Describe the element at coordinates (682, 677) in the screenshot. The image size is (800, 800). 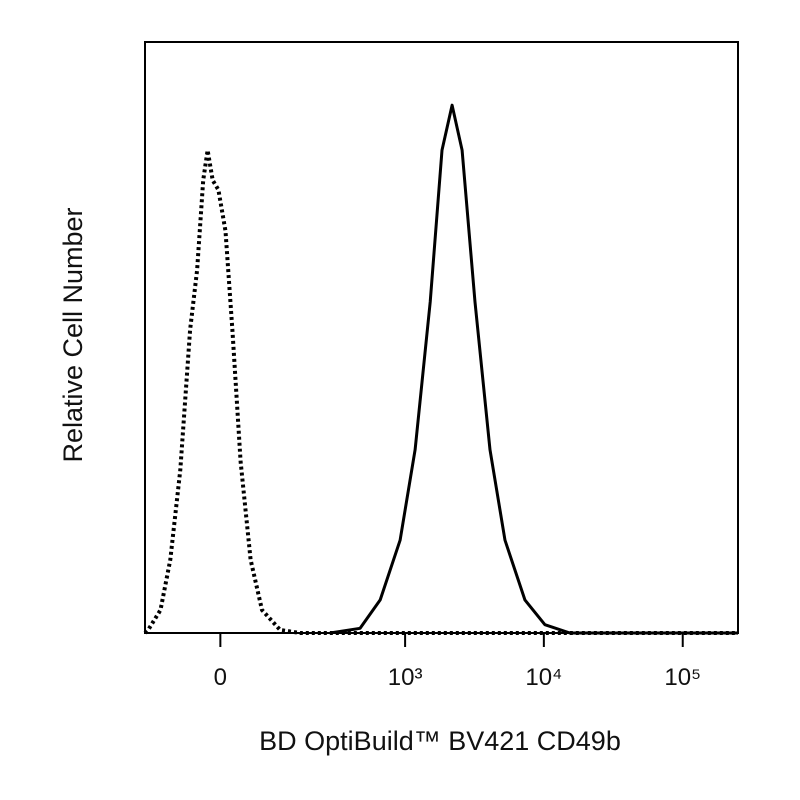
I see `x-tick-label: 10⁵` at that location.